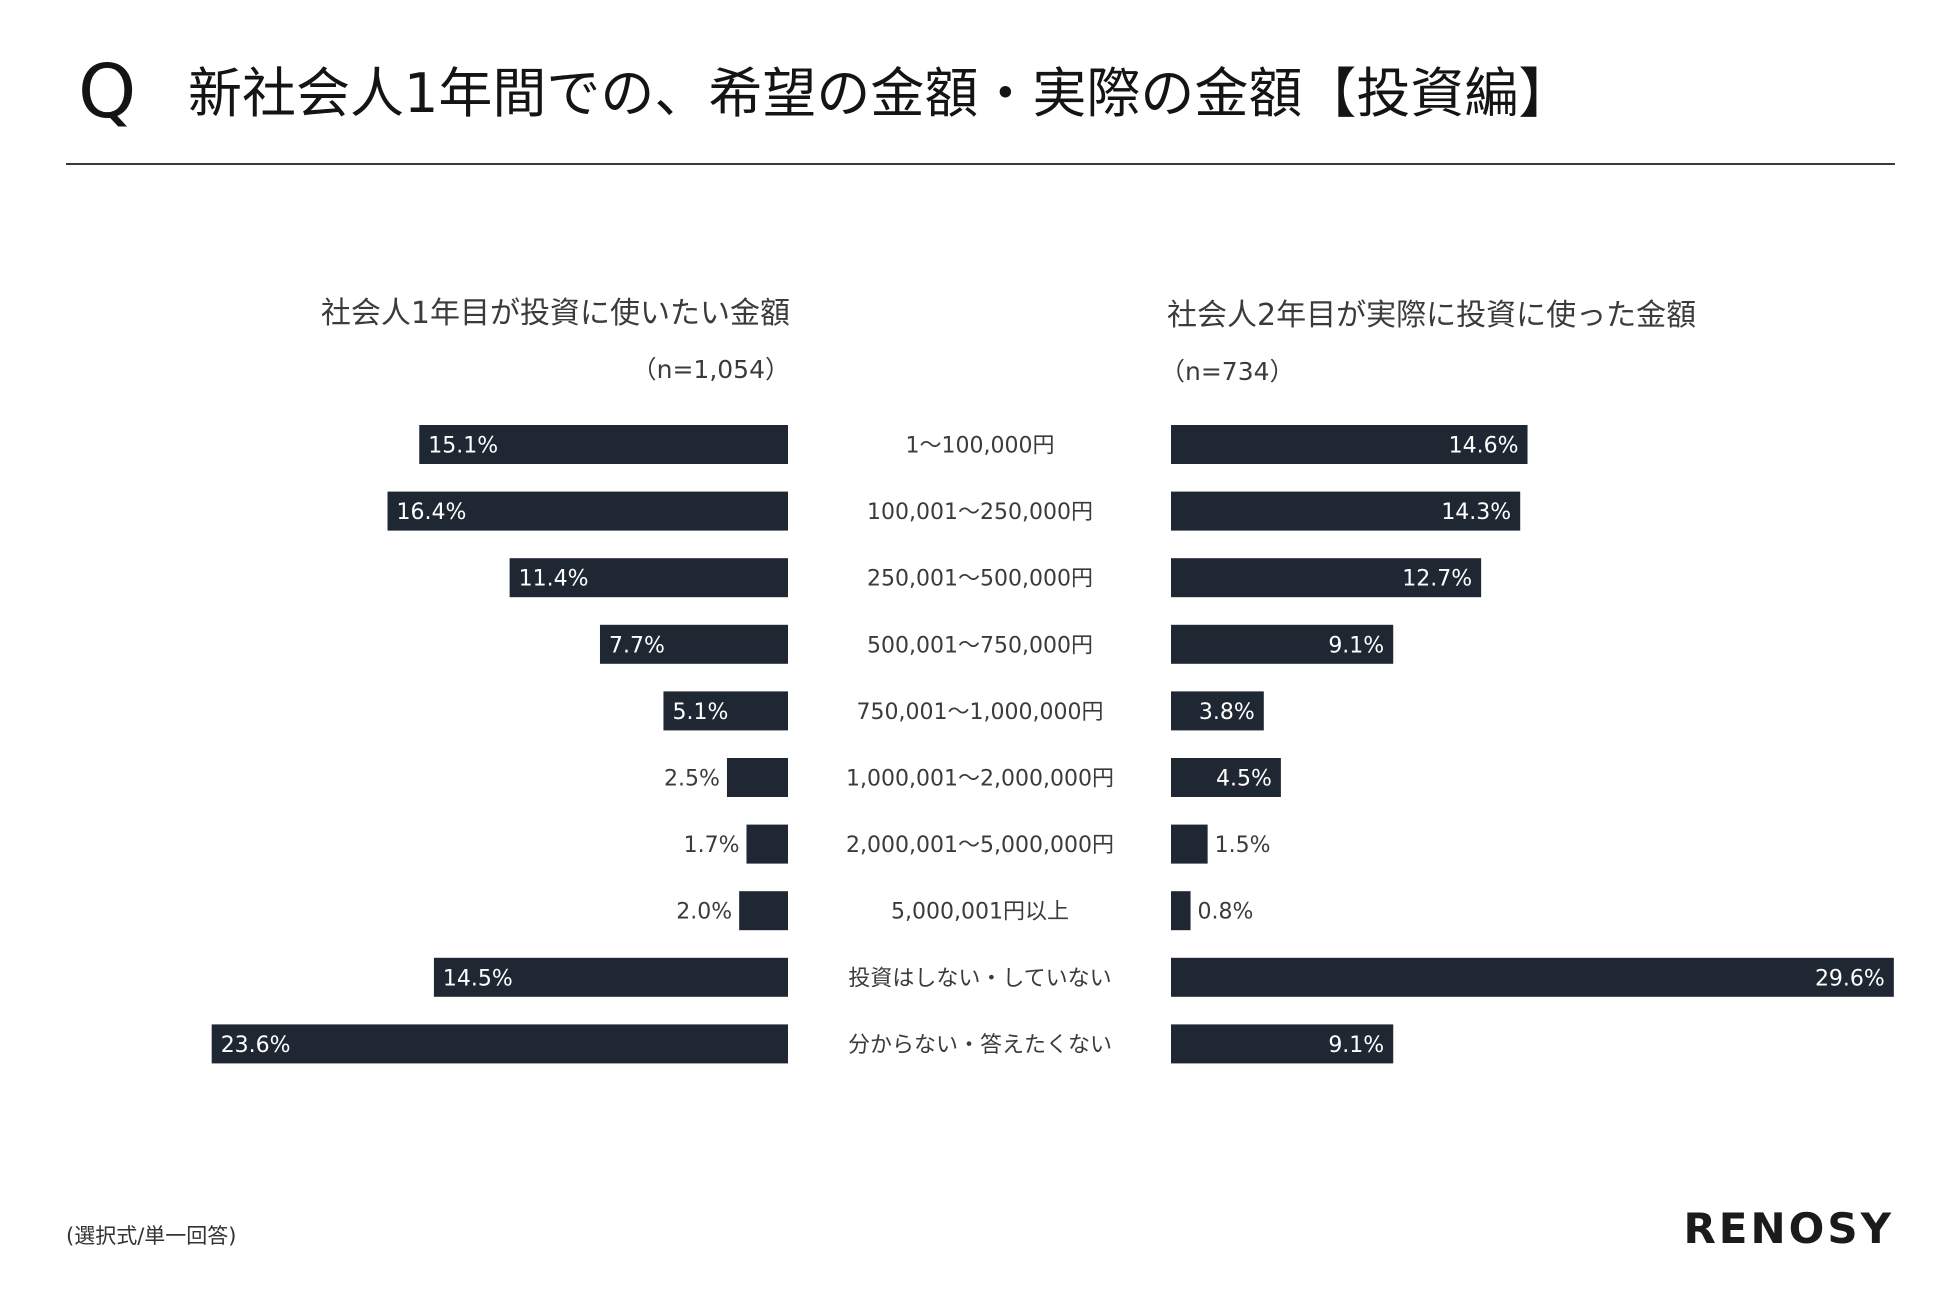  I want to click on right-panel-sample-size: （n=734）, so click(1227, 371).